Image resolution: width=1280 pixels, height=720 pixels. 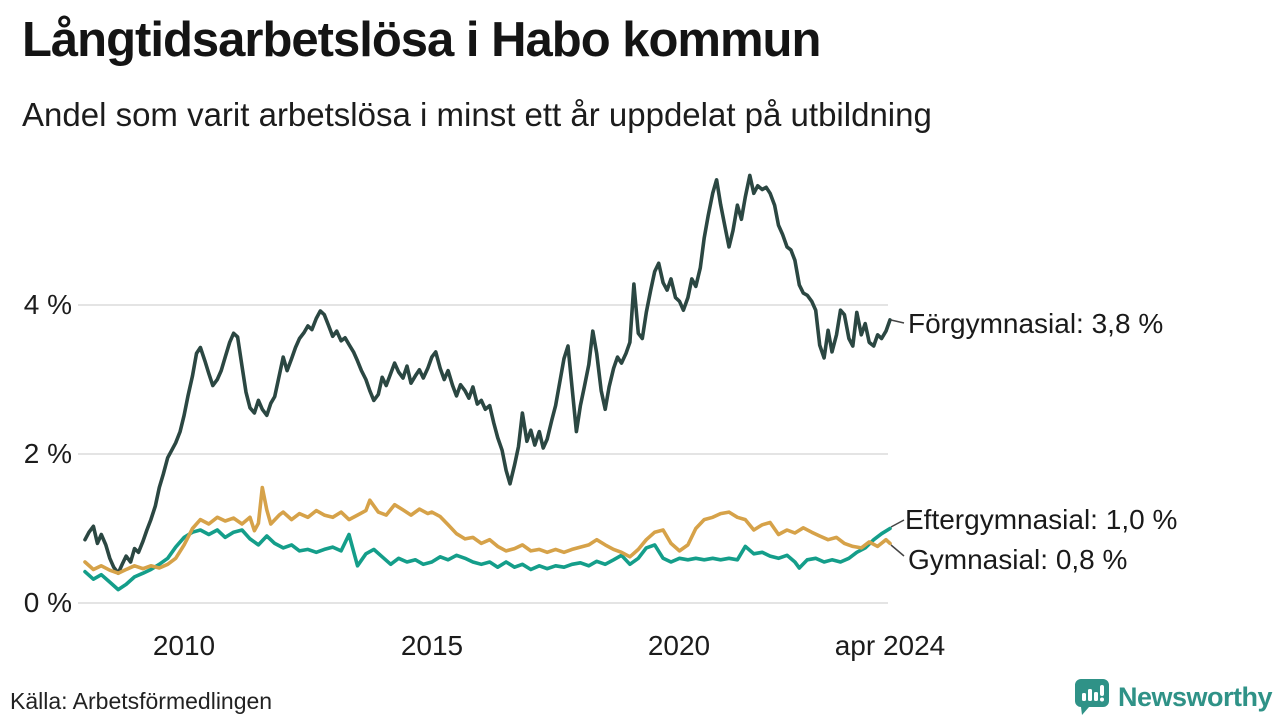 I want to click on y-axis-tick-2: 2 %, so click(x=47, y=453).